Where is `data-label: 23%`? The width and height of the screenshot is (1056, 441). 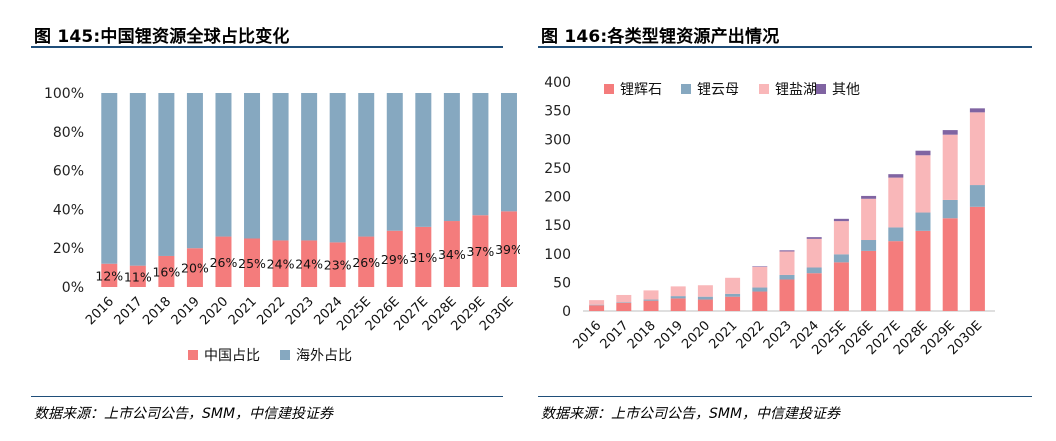 data-label: 23% is located at coordinates (338, 265).